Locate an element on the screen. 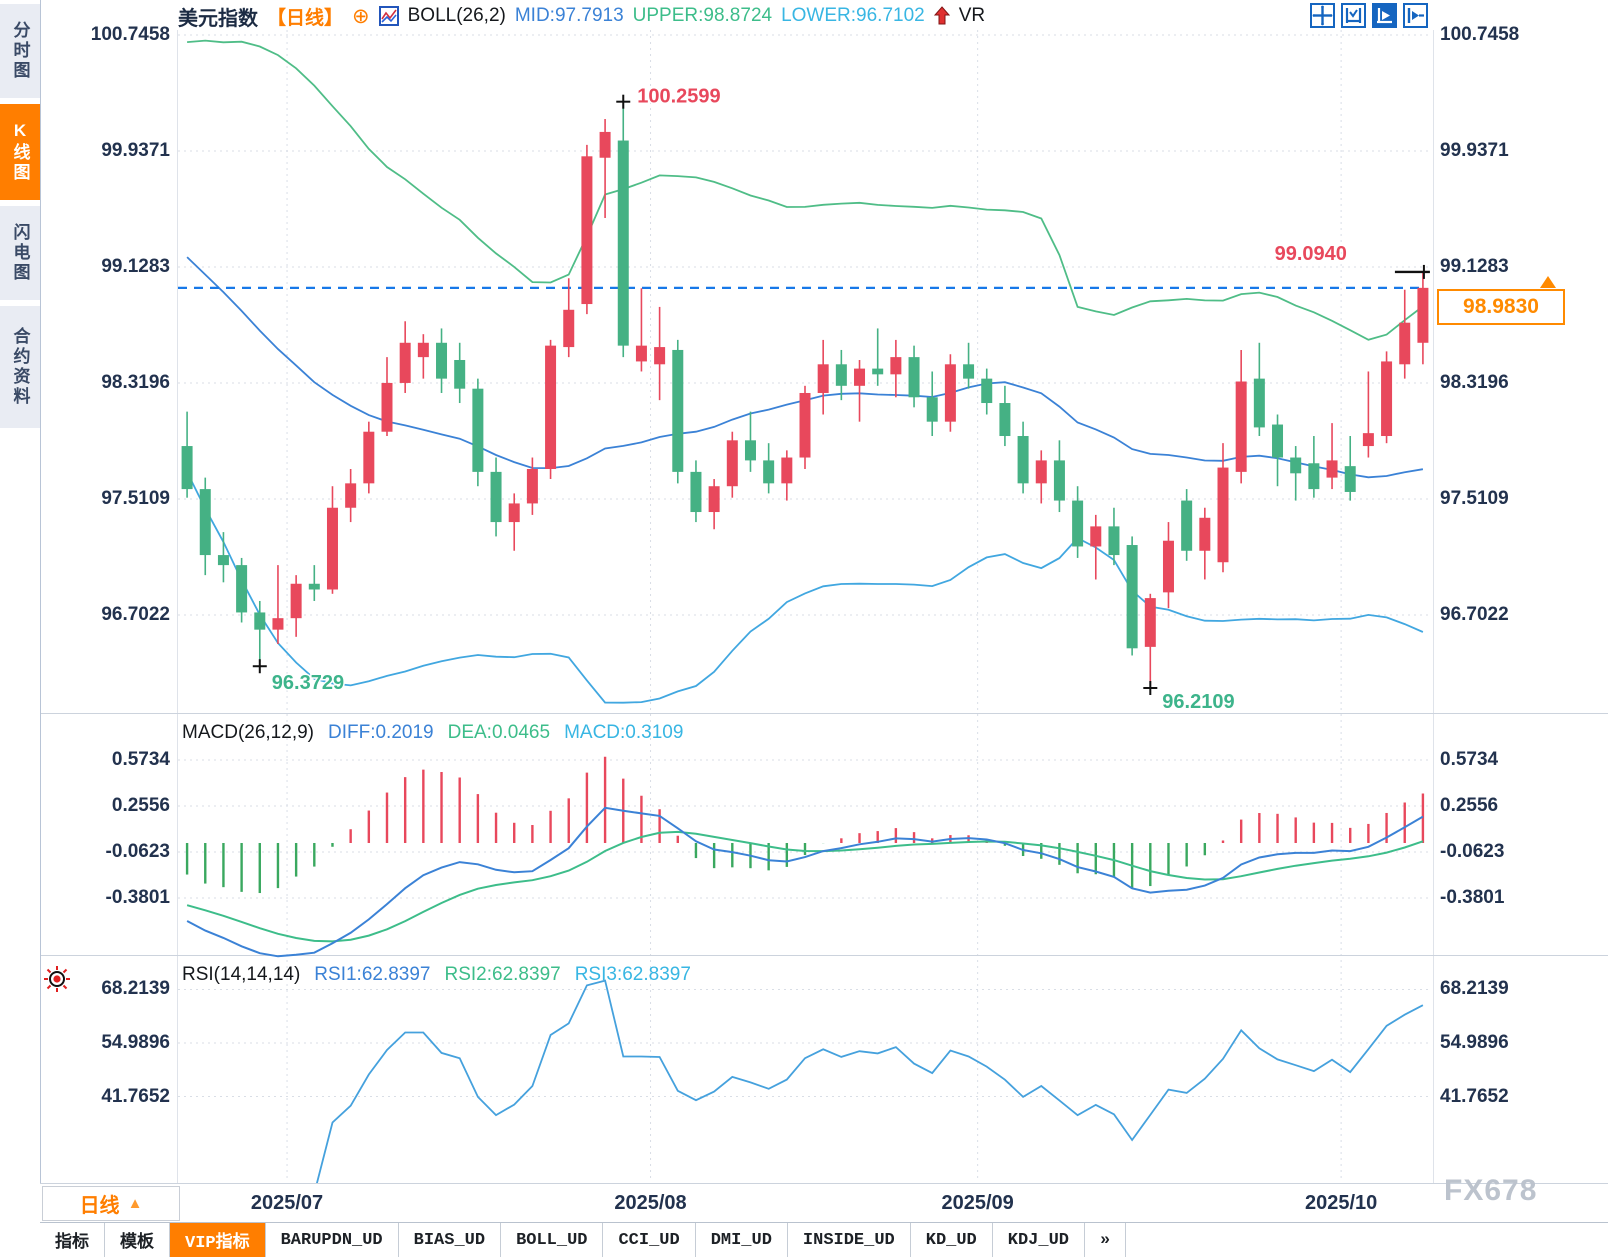  up-arrow-icon is located at coordinates (941, 16).